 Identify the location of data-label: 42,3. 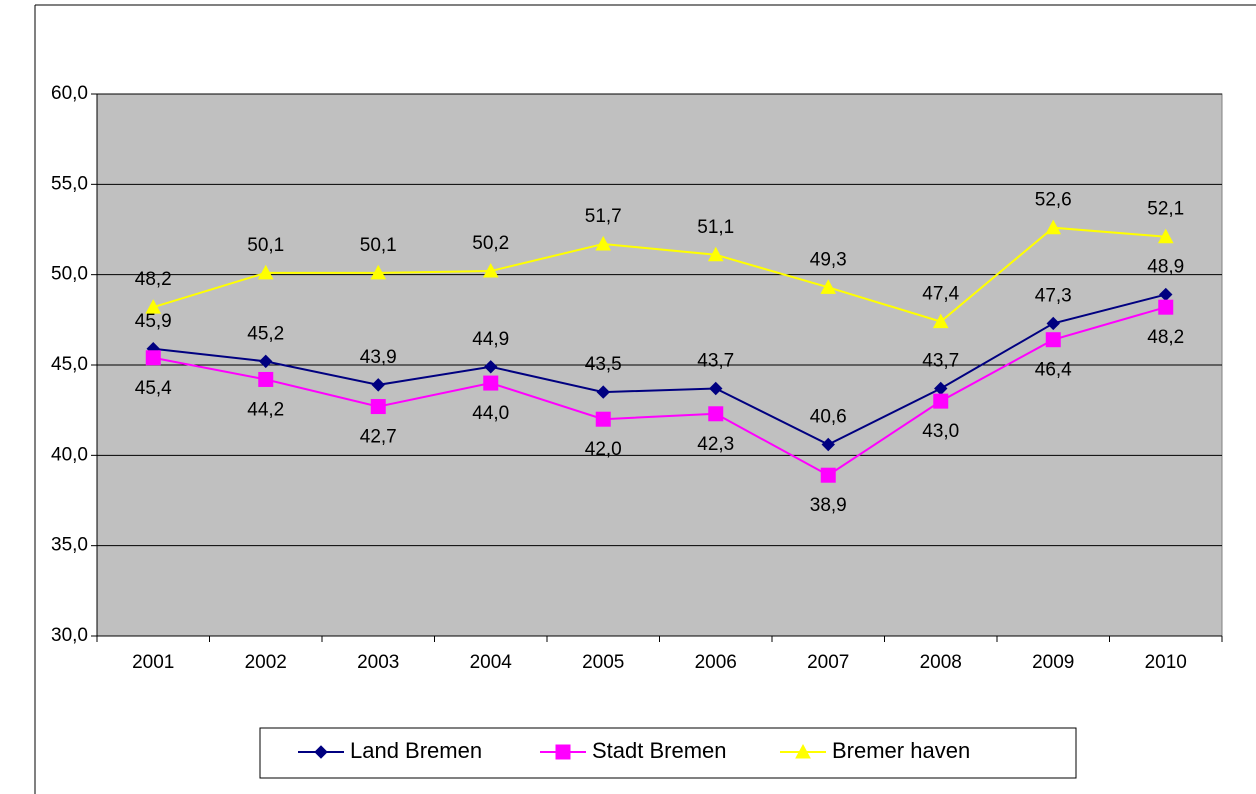
(715, 444).